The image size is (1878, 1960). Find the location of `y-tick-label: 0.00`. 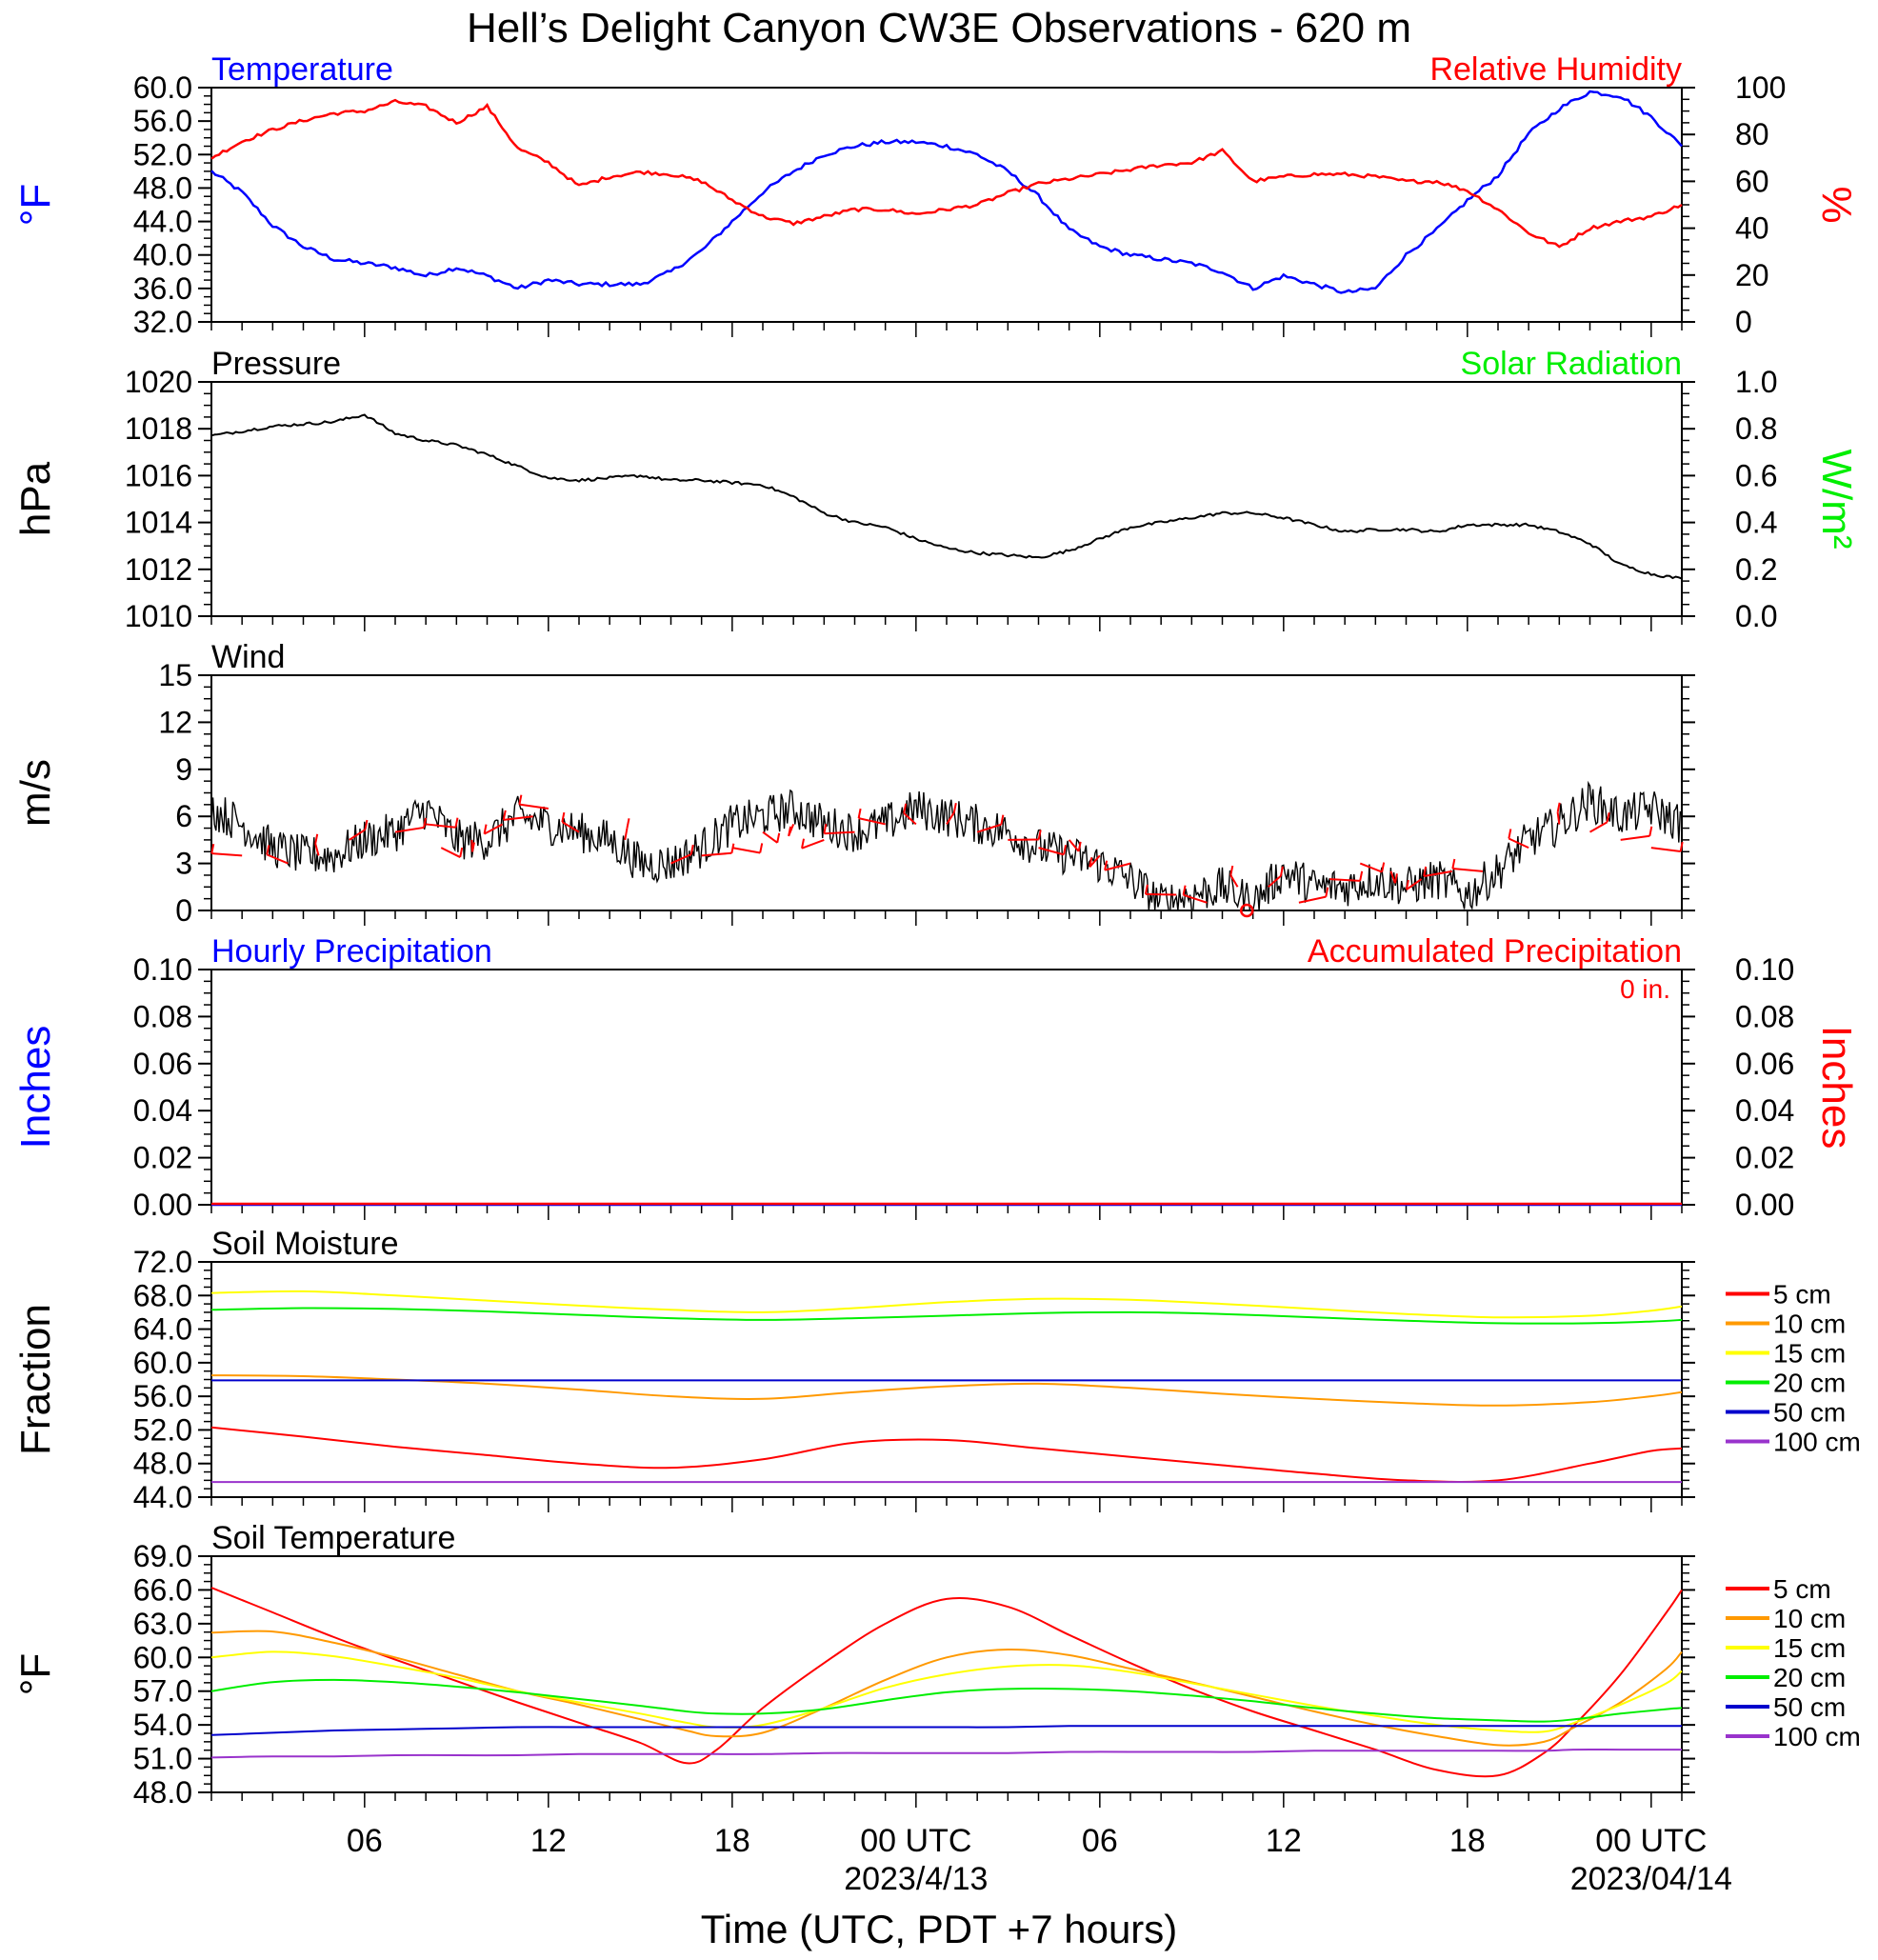

y-tick-label: 0.00 is located at coordinates (162, 1205).